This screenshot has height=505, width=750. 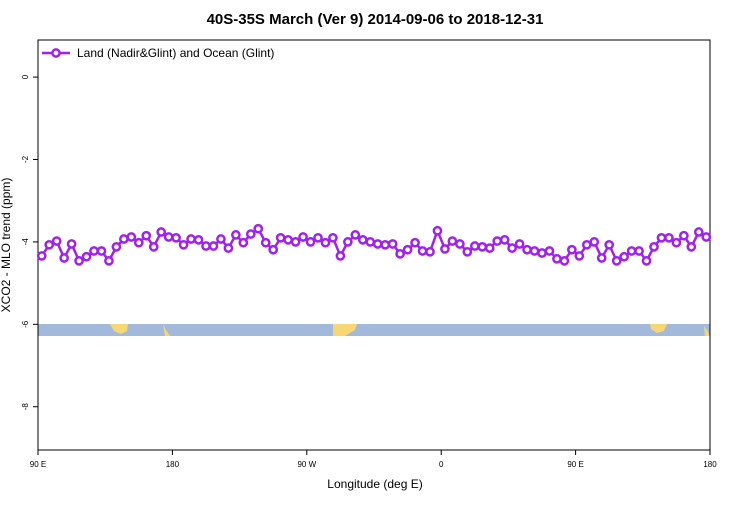 I want to click on x-tick-label: 0, so click(x=441, y=464).